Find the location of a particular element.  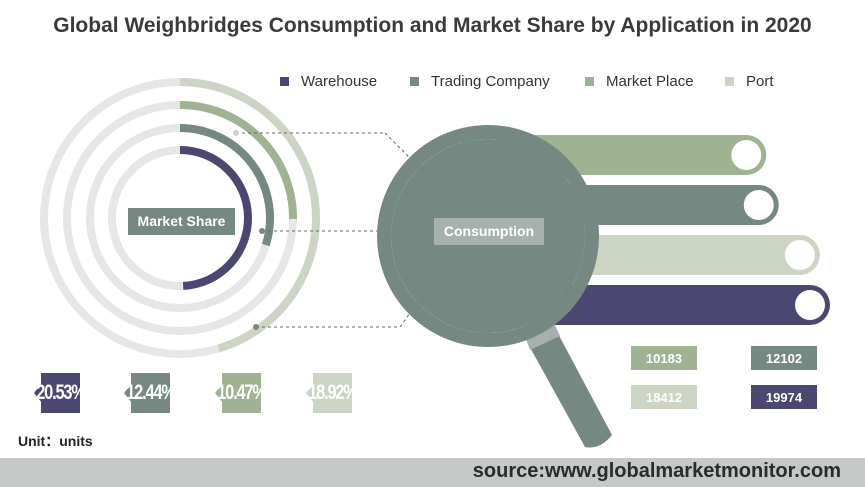

consumption-bar-cap-trading-company is located at coordinates (758, 205).